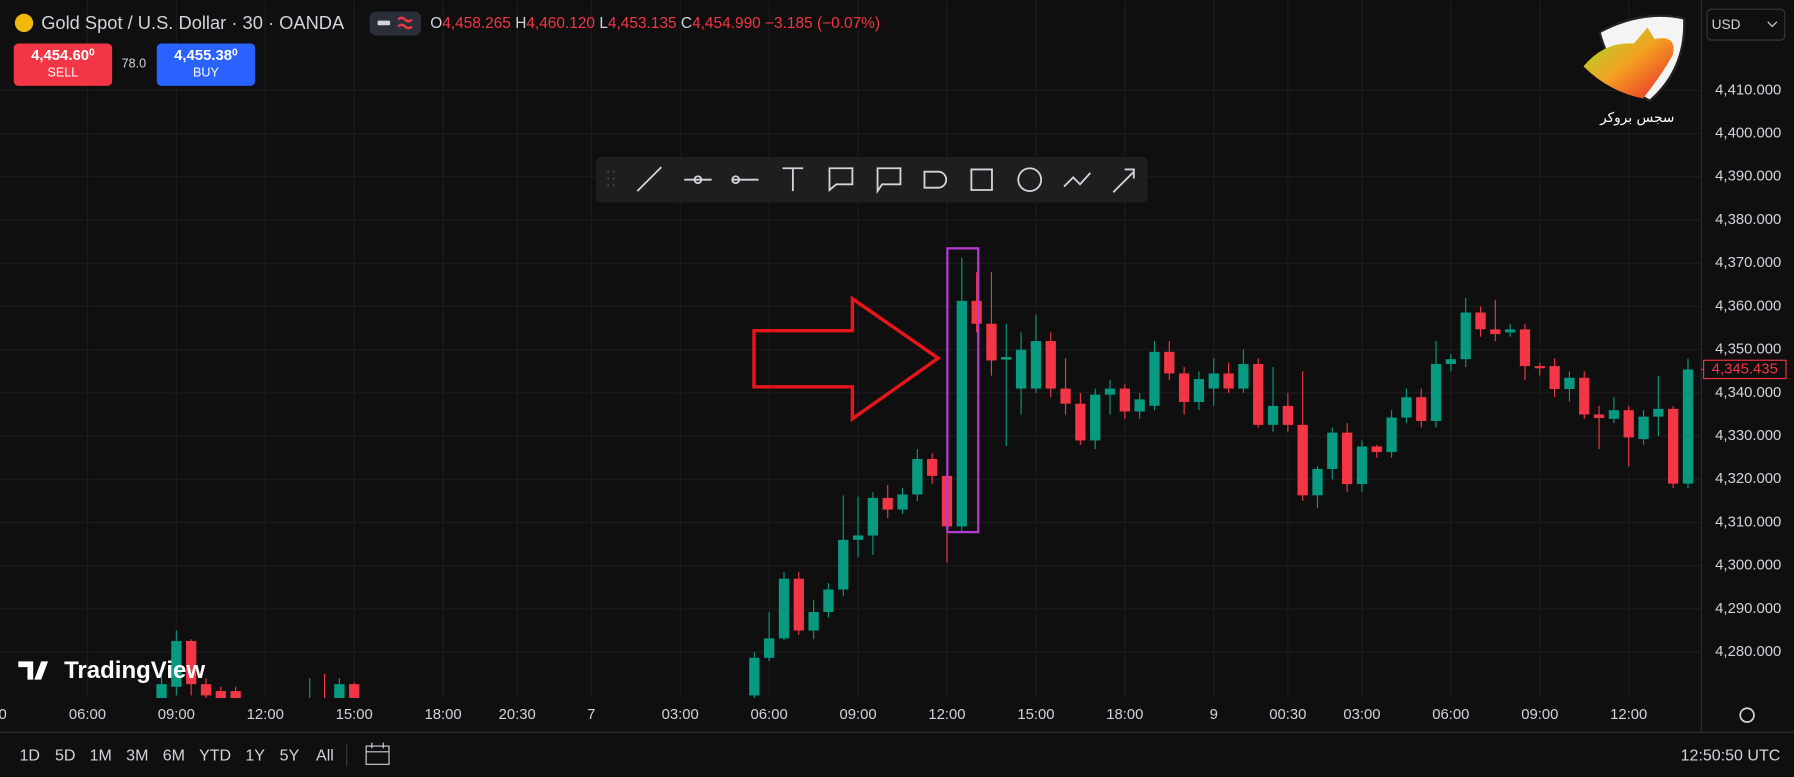 The height and width of the screenshot is (777, 1794). Describe the element at coordinates (137, 756) in the screenshot. I see `range-button: 3M` at that location.